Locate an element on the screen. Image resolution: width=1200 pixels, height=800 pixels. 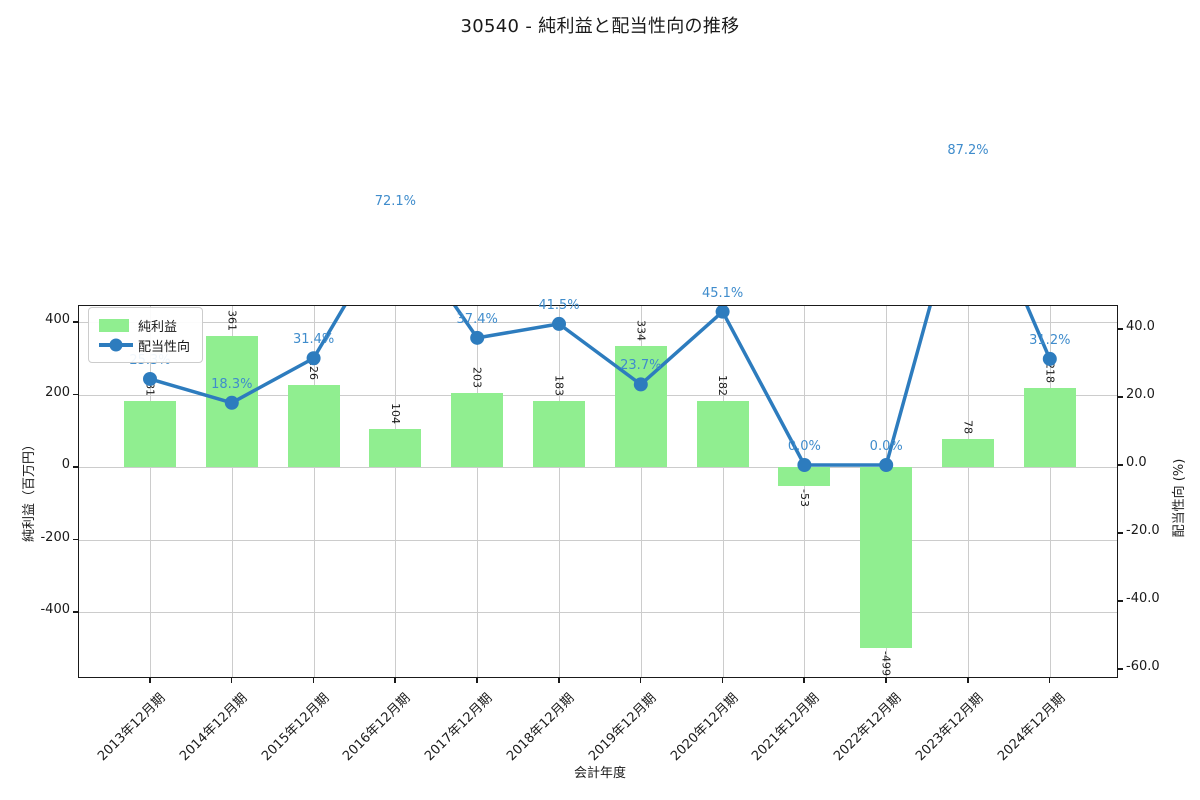
bar-value-label: 334 is located at coordinates (641, 330).